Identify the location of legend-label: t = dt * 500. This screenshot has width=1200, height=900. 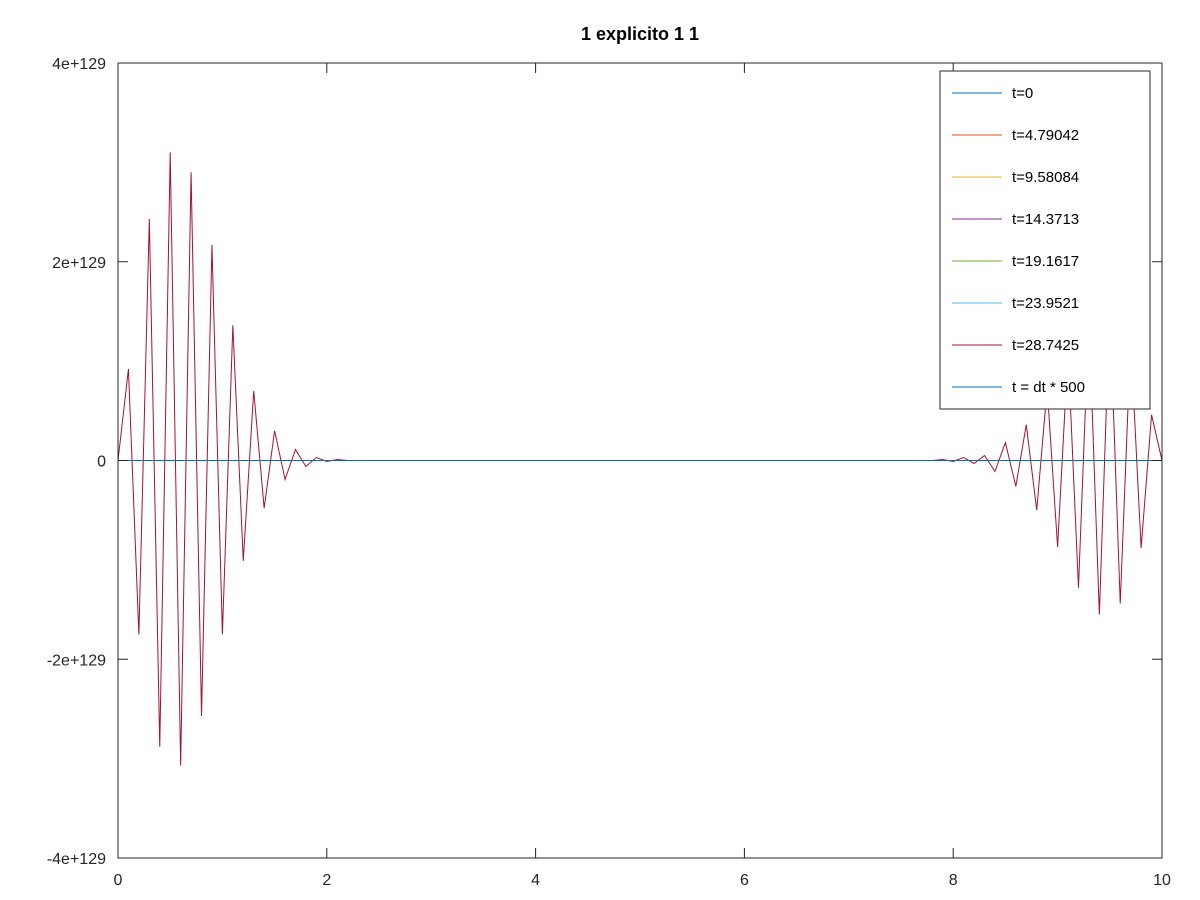
(1048, 387).